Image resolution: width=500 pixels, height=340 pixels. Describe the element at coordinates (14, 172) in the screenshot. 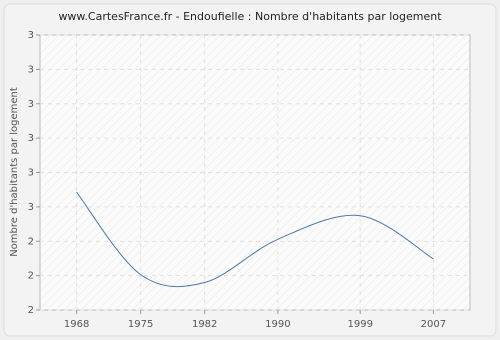

I see `y-axis-label: Nombre d'habitants par logement` at that location.